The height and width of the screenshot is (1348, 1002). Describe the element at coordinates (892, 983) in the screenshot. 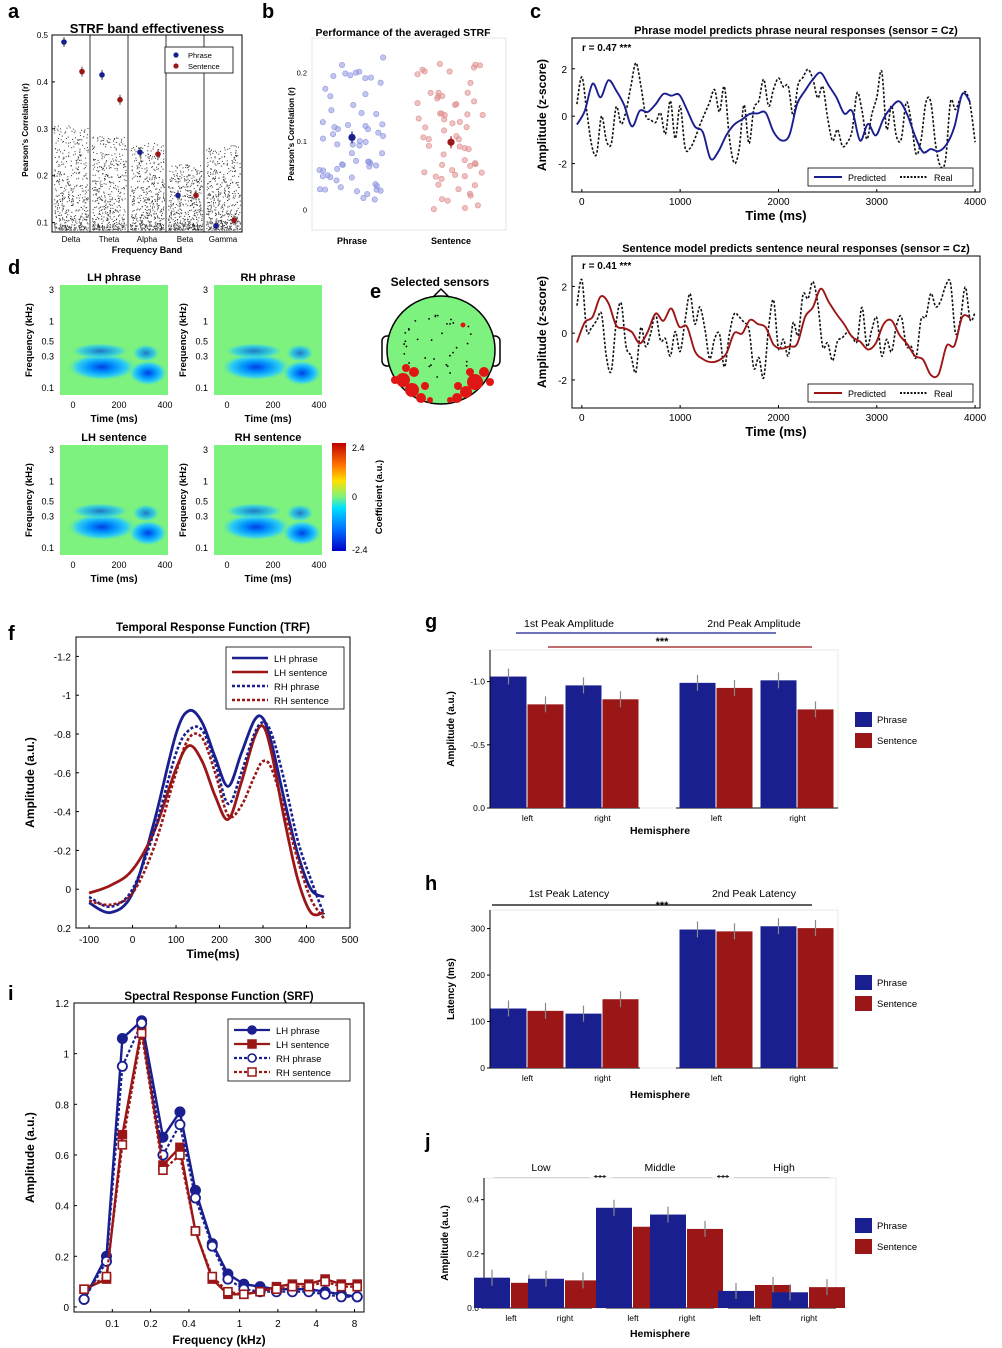

I see `legend-label: Phrase` at that location.